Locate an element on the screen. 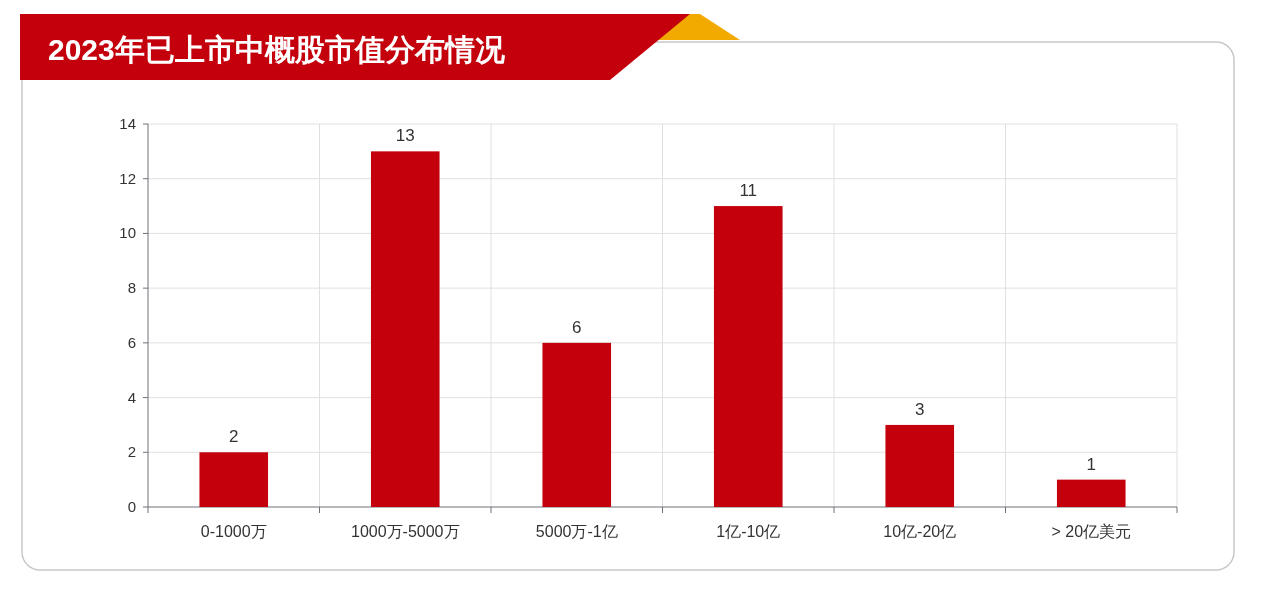  x-tick-label: 10亿-20亿 is located at coordinates (920, 531).